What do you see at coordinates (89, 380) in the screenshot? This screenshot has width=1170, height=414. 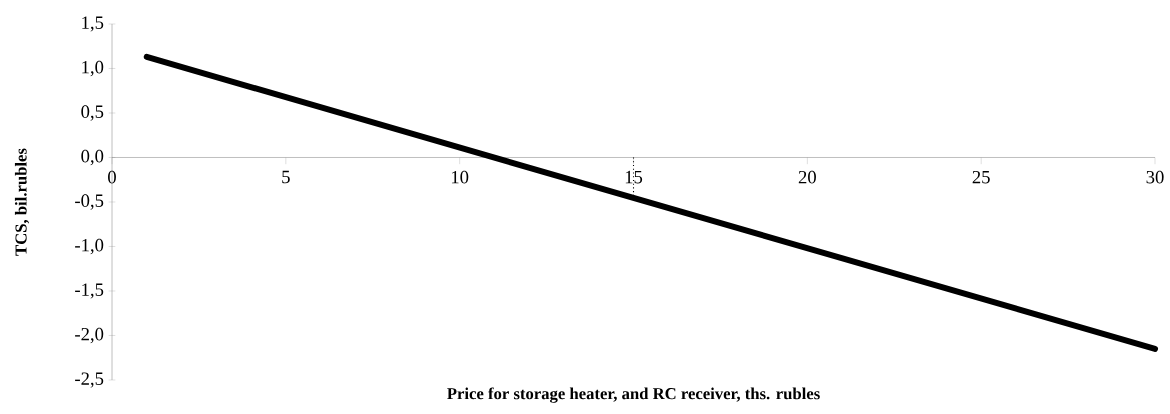 I see `y-tick-label: -2,5` at bounding box center [89, 380].